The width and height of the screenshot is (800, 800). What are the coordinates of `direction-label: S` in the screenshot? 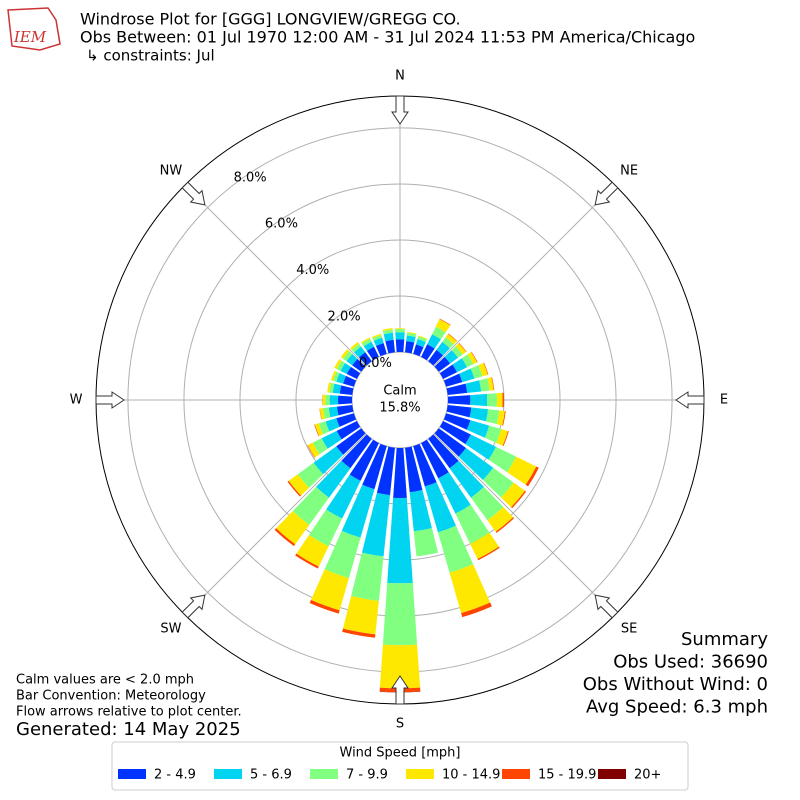 It's located at (400, 724).